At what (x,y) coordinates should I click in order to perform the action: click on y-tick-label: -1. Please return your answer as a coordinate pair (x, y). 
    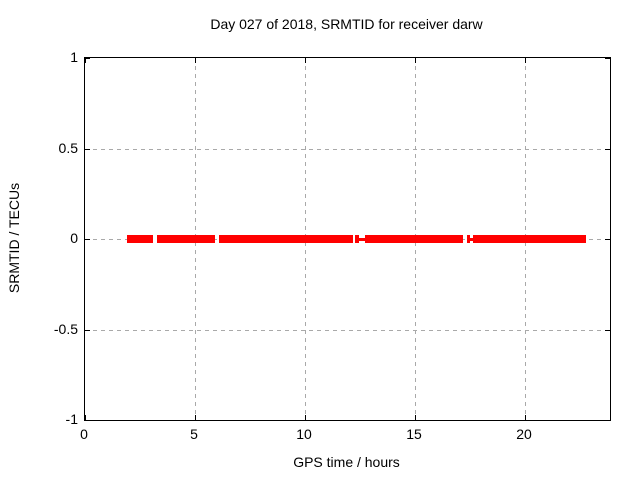
    Looking at the image, I should click on (71, 419).